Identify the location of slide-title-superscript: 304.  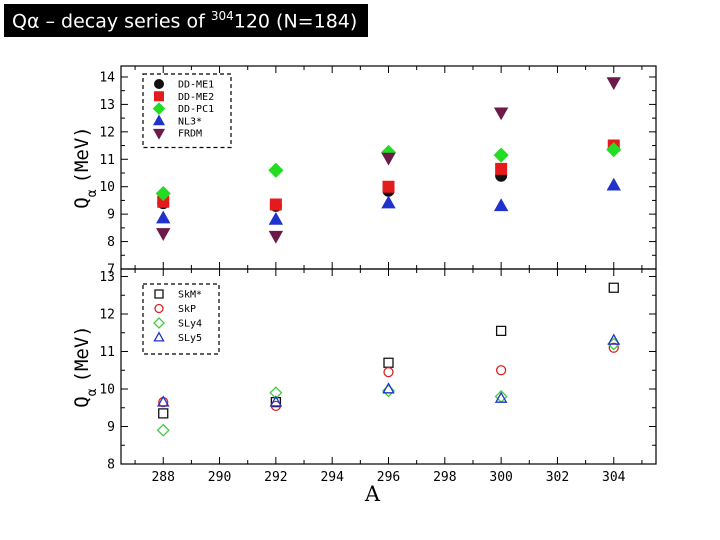
(222, 16).